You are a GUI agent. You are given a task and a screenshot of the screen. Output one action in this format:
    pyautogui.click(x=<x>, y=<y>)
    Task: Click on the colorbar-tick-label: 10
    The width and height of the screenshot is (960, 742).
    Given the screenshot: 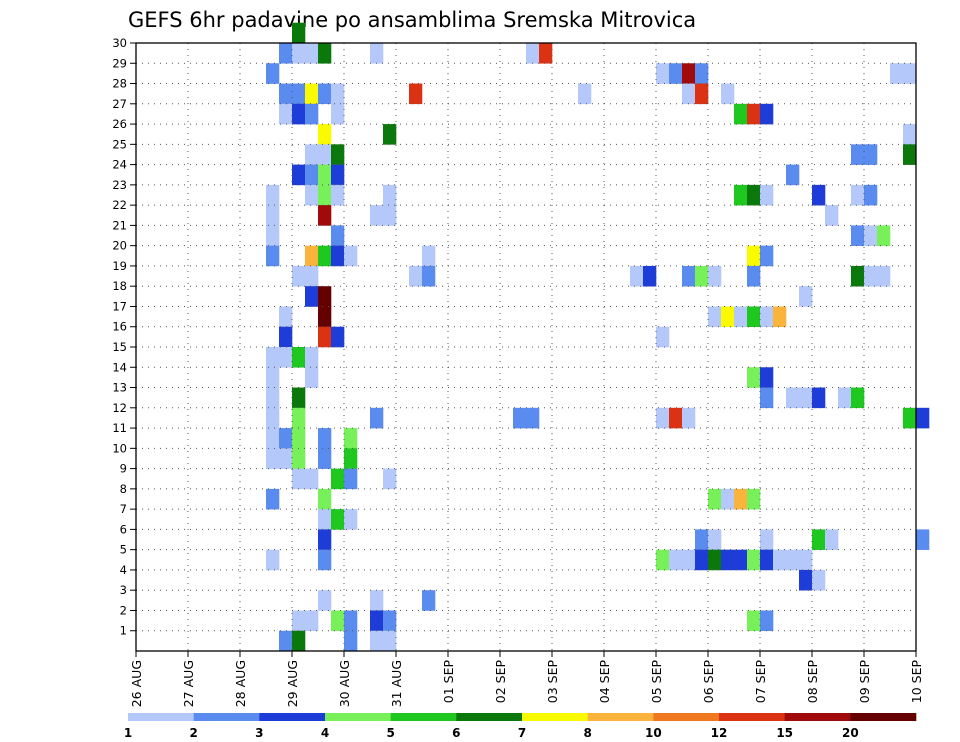 What is the action you would take?
    pyautogui.click(x=653, y=733)
    